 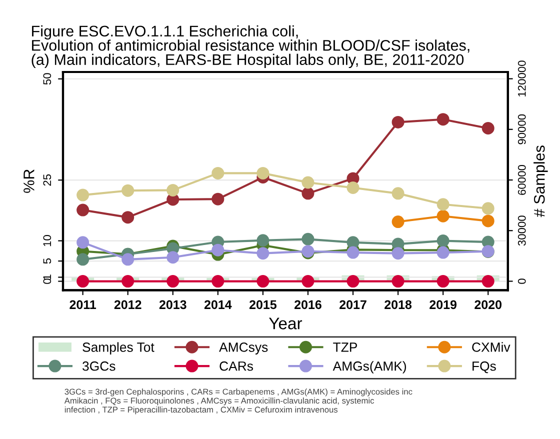 I want to click on y-tick-label: 50, so click(x=47, y=79).